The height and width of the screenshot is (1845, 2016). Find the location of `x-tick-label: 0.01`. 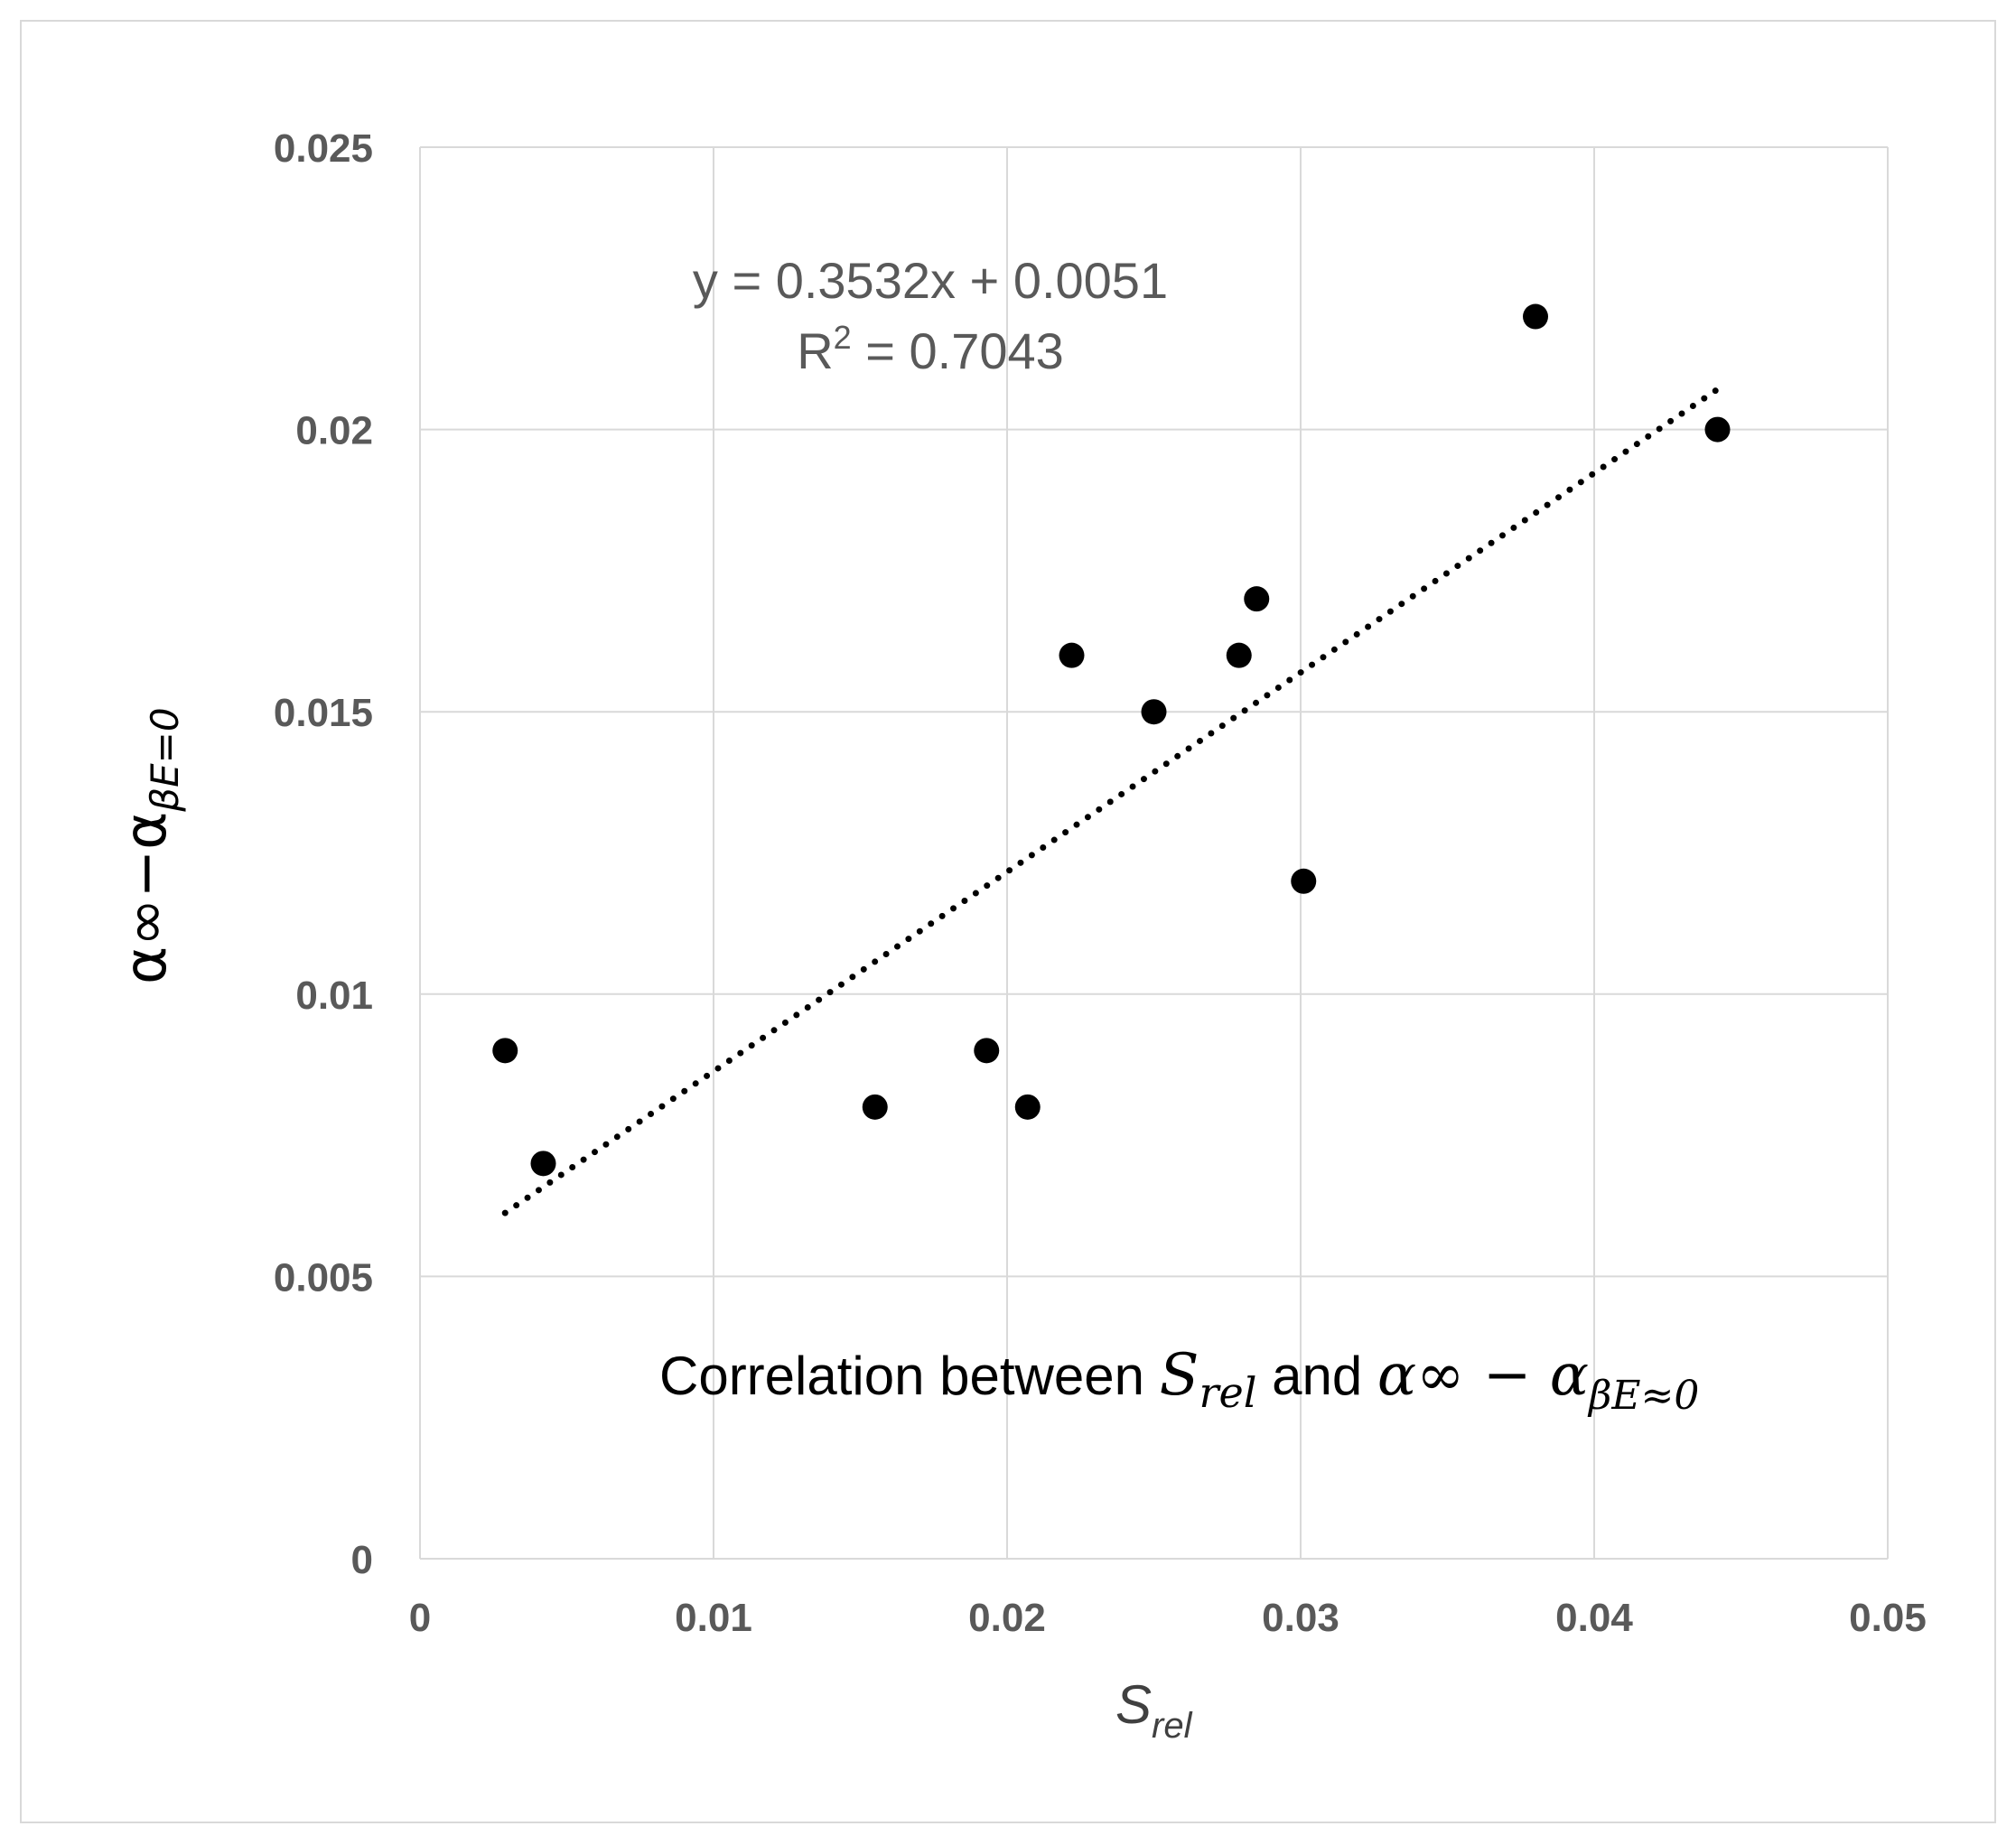

x-tick-label: 0.01 is located at coordinates (714, 1618).